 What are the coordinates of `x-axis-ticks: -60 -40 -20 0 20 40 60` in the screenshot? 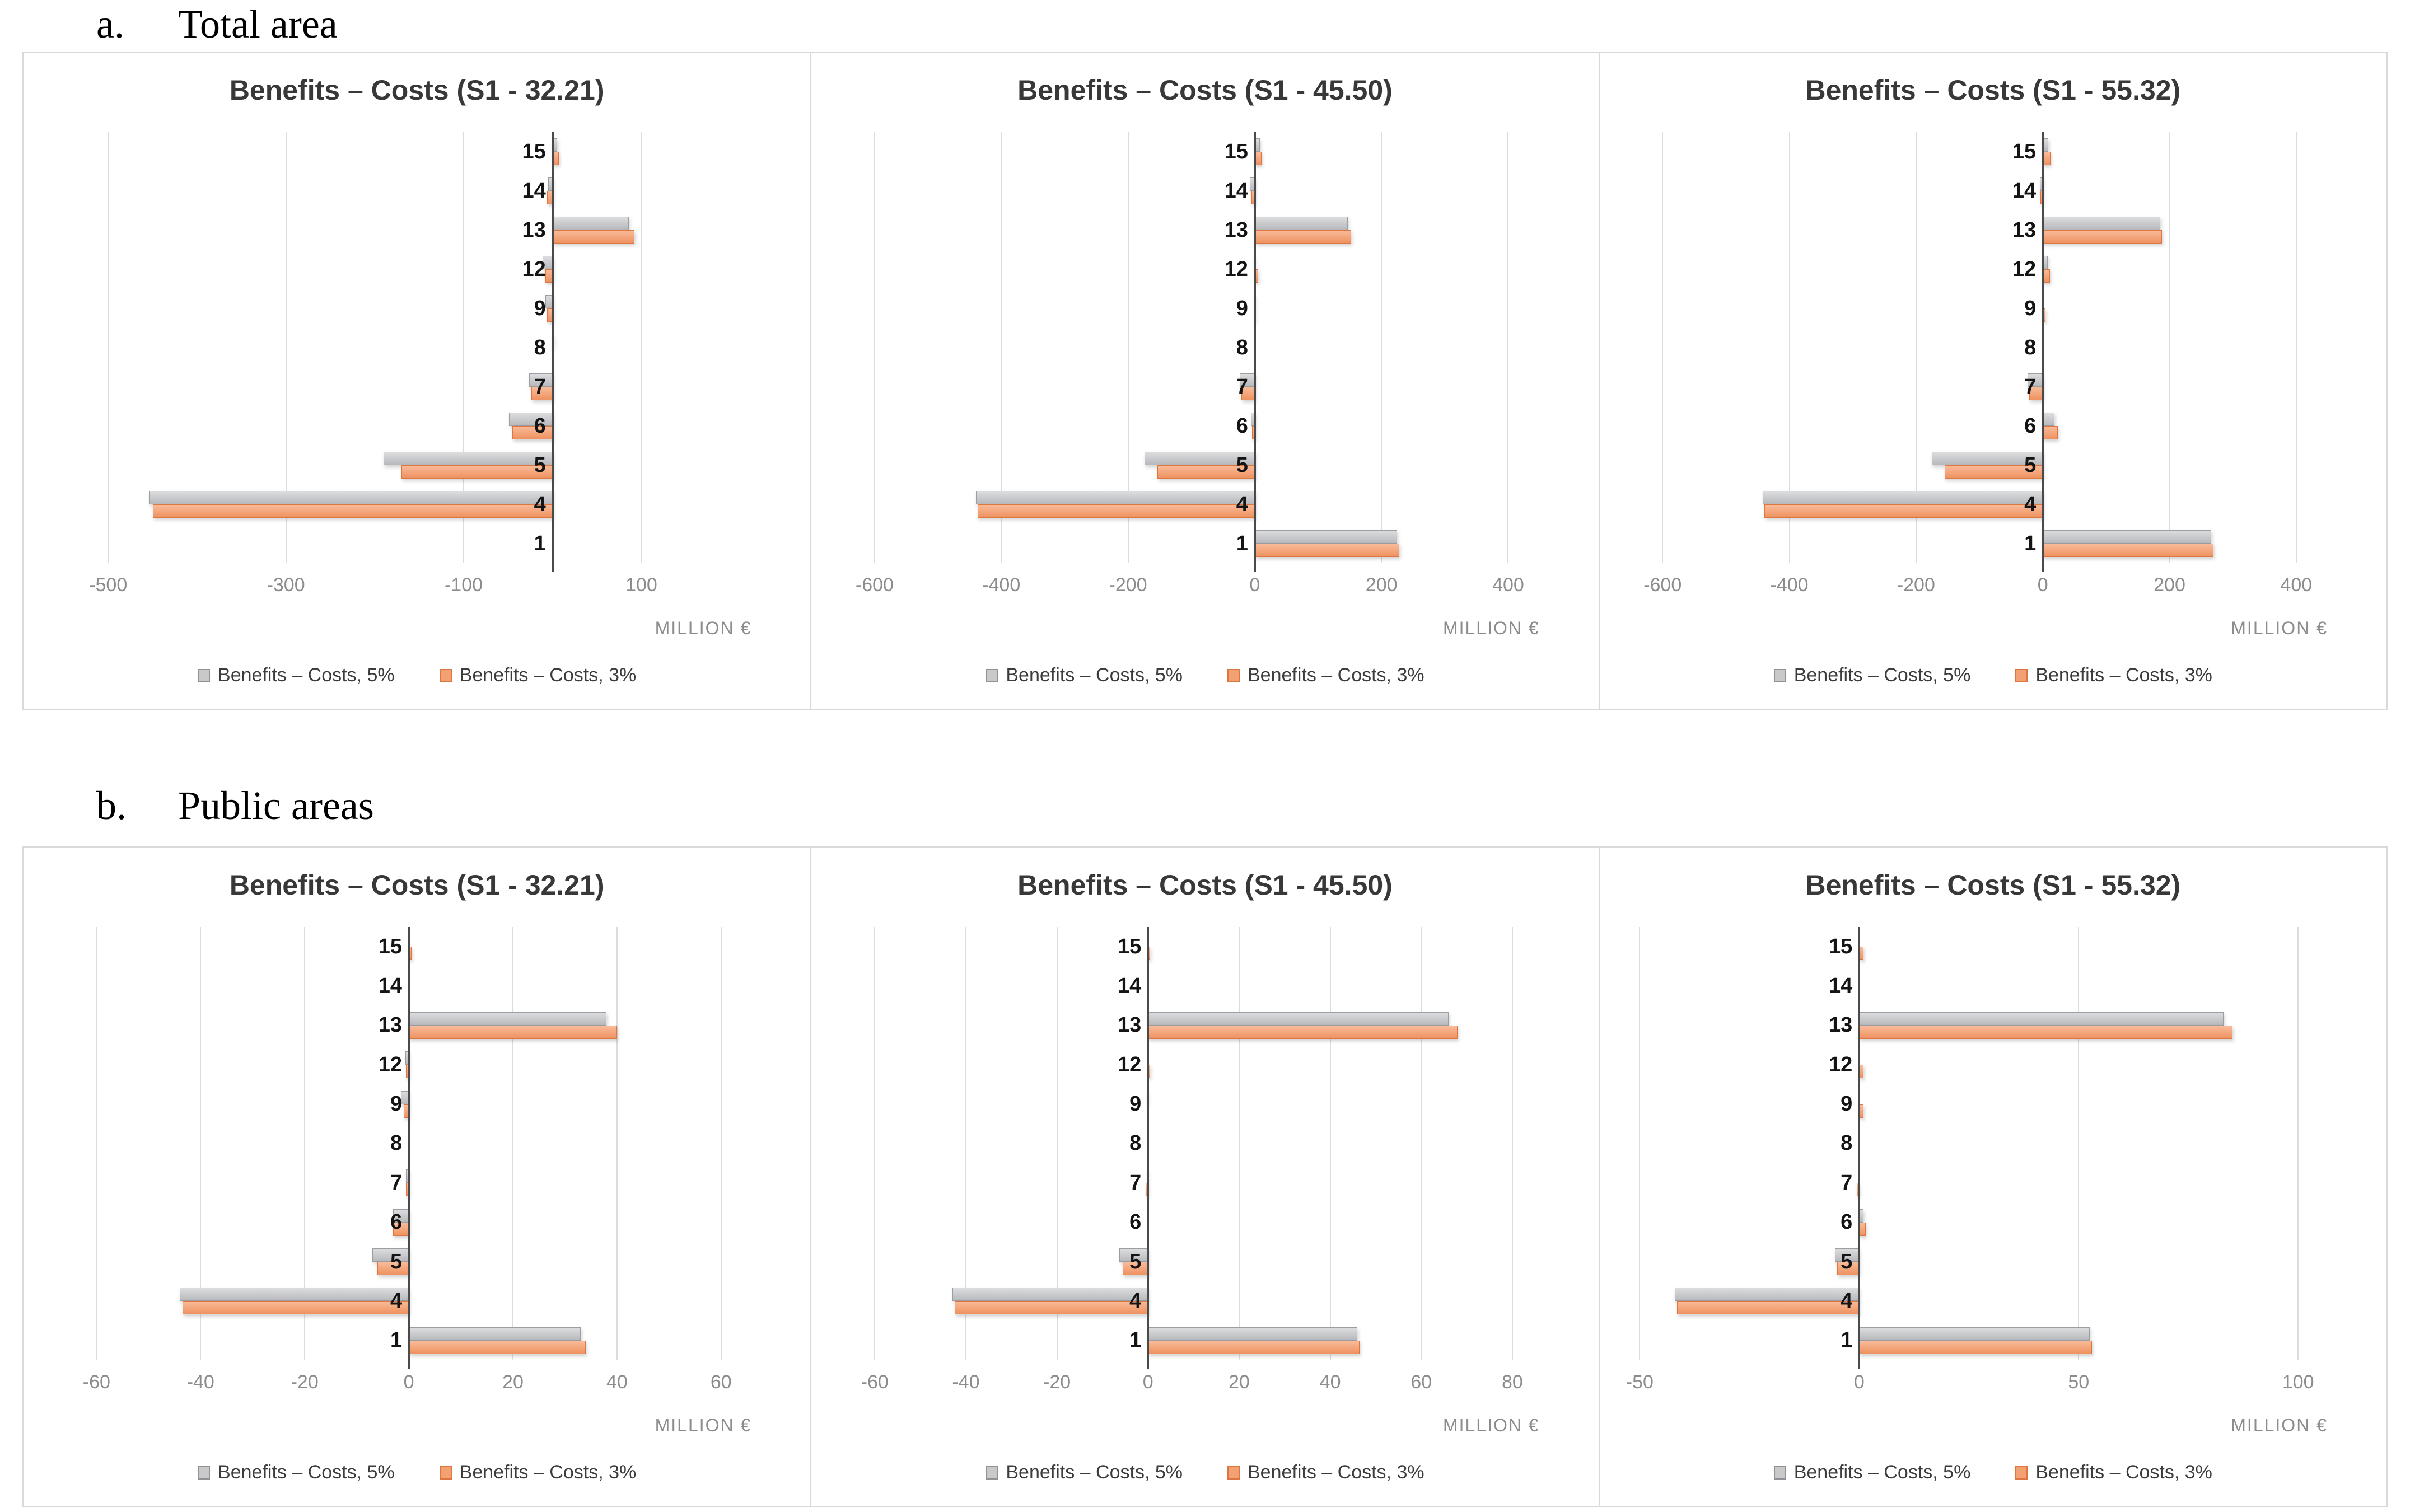 It's located at (419, 1383).